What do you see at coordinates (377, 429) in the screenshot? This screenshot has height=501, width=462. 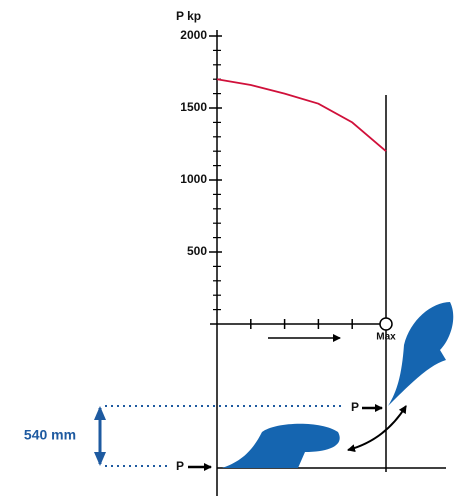 I see `rotation-arrow` at bounding box center [377, 429].